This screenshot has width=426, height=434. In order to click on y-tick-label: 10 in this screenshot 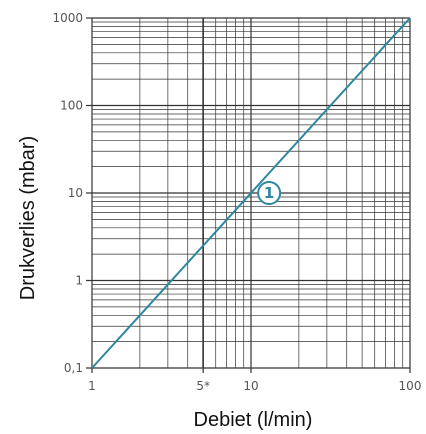, I will do `click(75, 193)`.